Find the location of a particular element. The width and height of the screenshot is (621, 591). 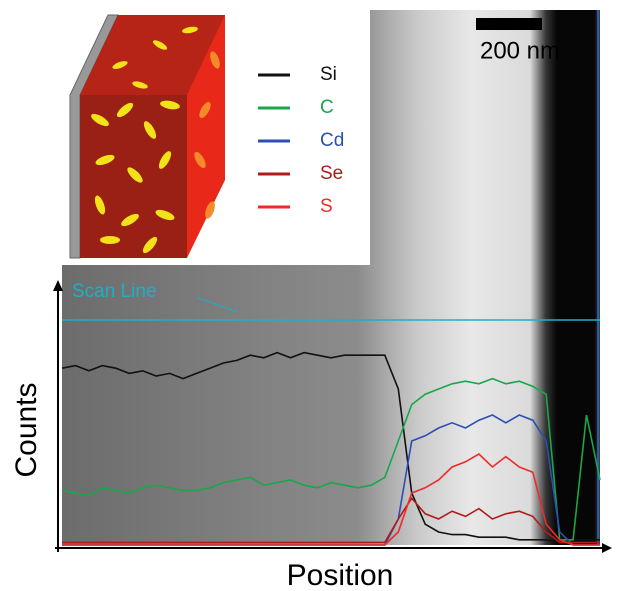

legend-label: Se is located at coordinates (331, 173).